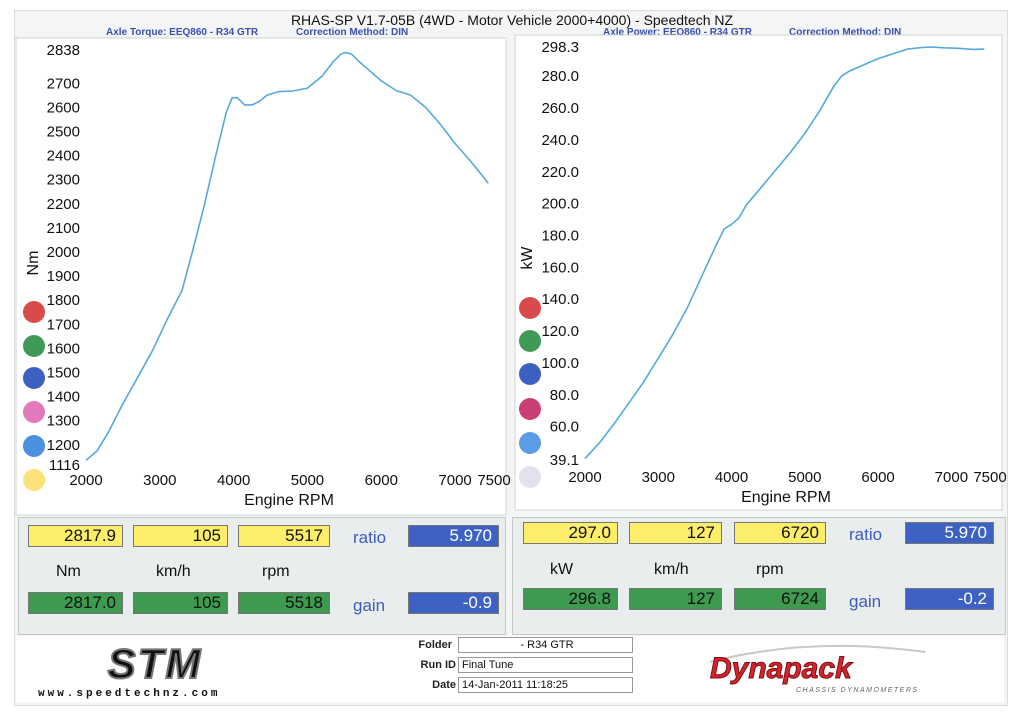  Describe the element at coordinates (545, 645) in the screenshot. I see `folder-value: - R34 GTR` at that location.